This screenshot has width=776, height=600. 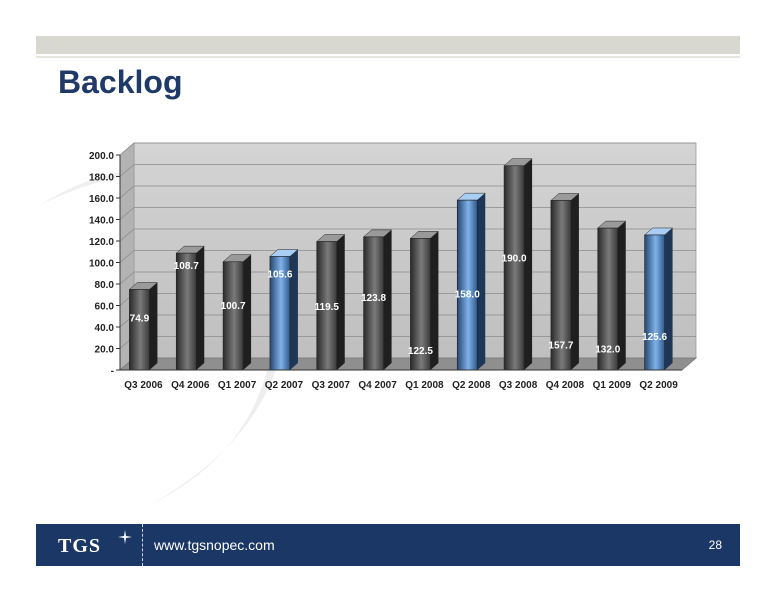 I want to click on x-tick-label: Q1 2007, so click(x=237, y=385).